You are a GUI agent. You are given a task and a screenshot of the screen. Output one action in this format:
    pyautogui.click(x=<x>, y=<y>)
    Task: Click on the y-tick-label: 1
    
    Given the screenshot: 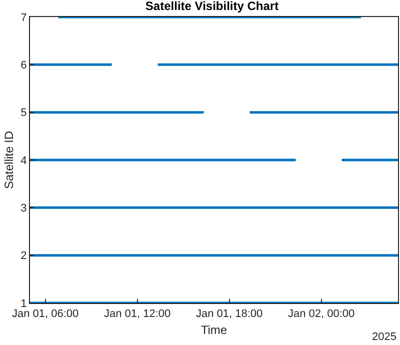 What is the action you would take?
    pyautogui.click(x=23, y=304)
    